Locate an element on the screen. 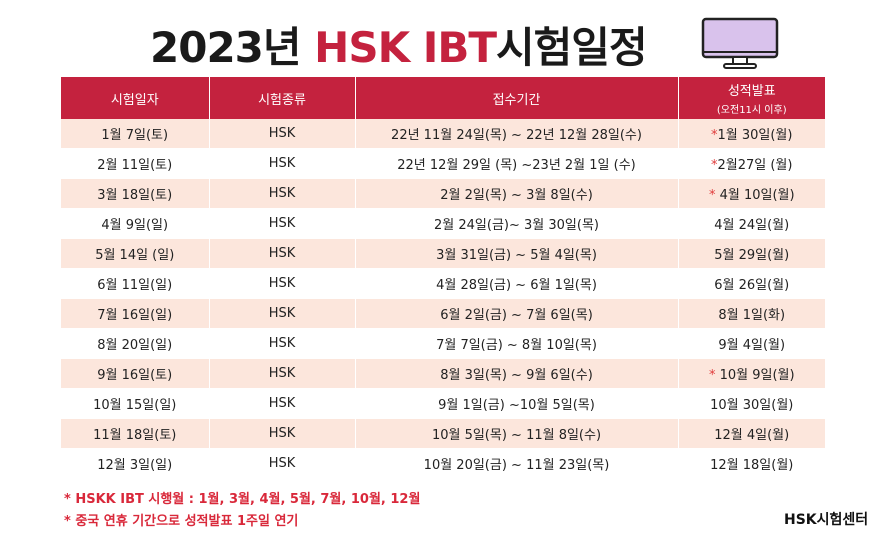 This screenshot has height=533, width=886. header-date: 시험일자 is located at coordinates (135, 98).